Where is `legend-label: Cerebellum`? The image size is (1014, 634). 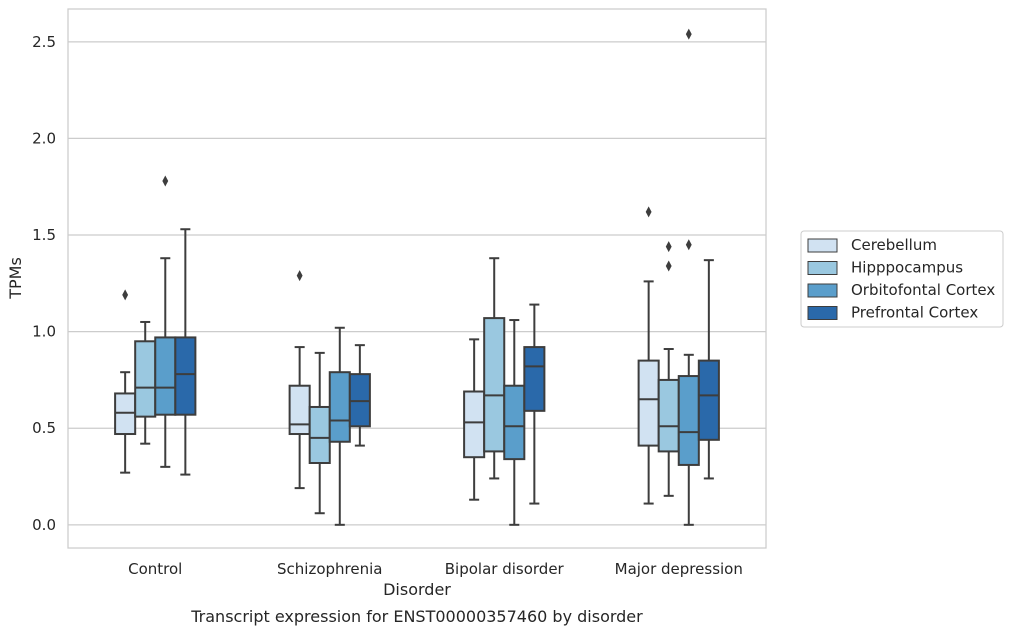
legend-label: Cerebellum is located at coordinates (894, 245).